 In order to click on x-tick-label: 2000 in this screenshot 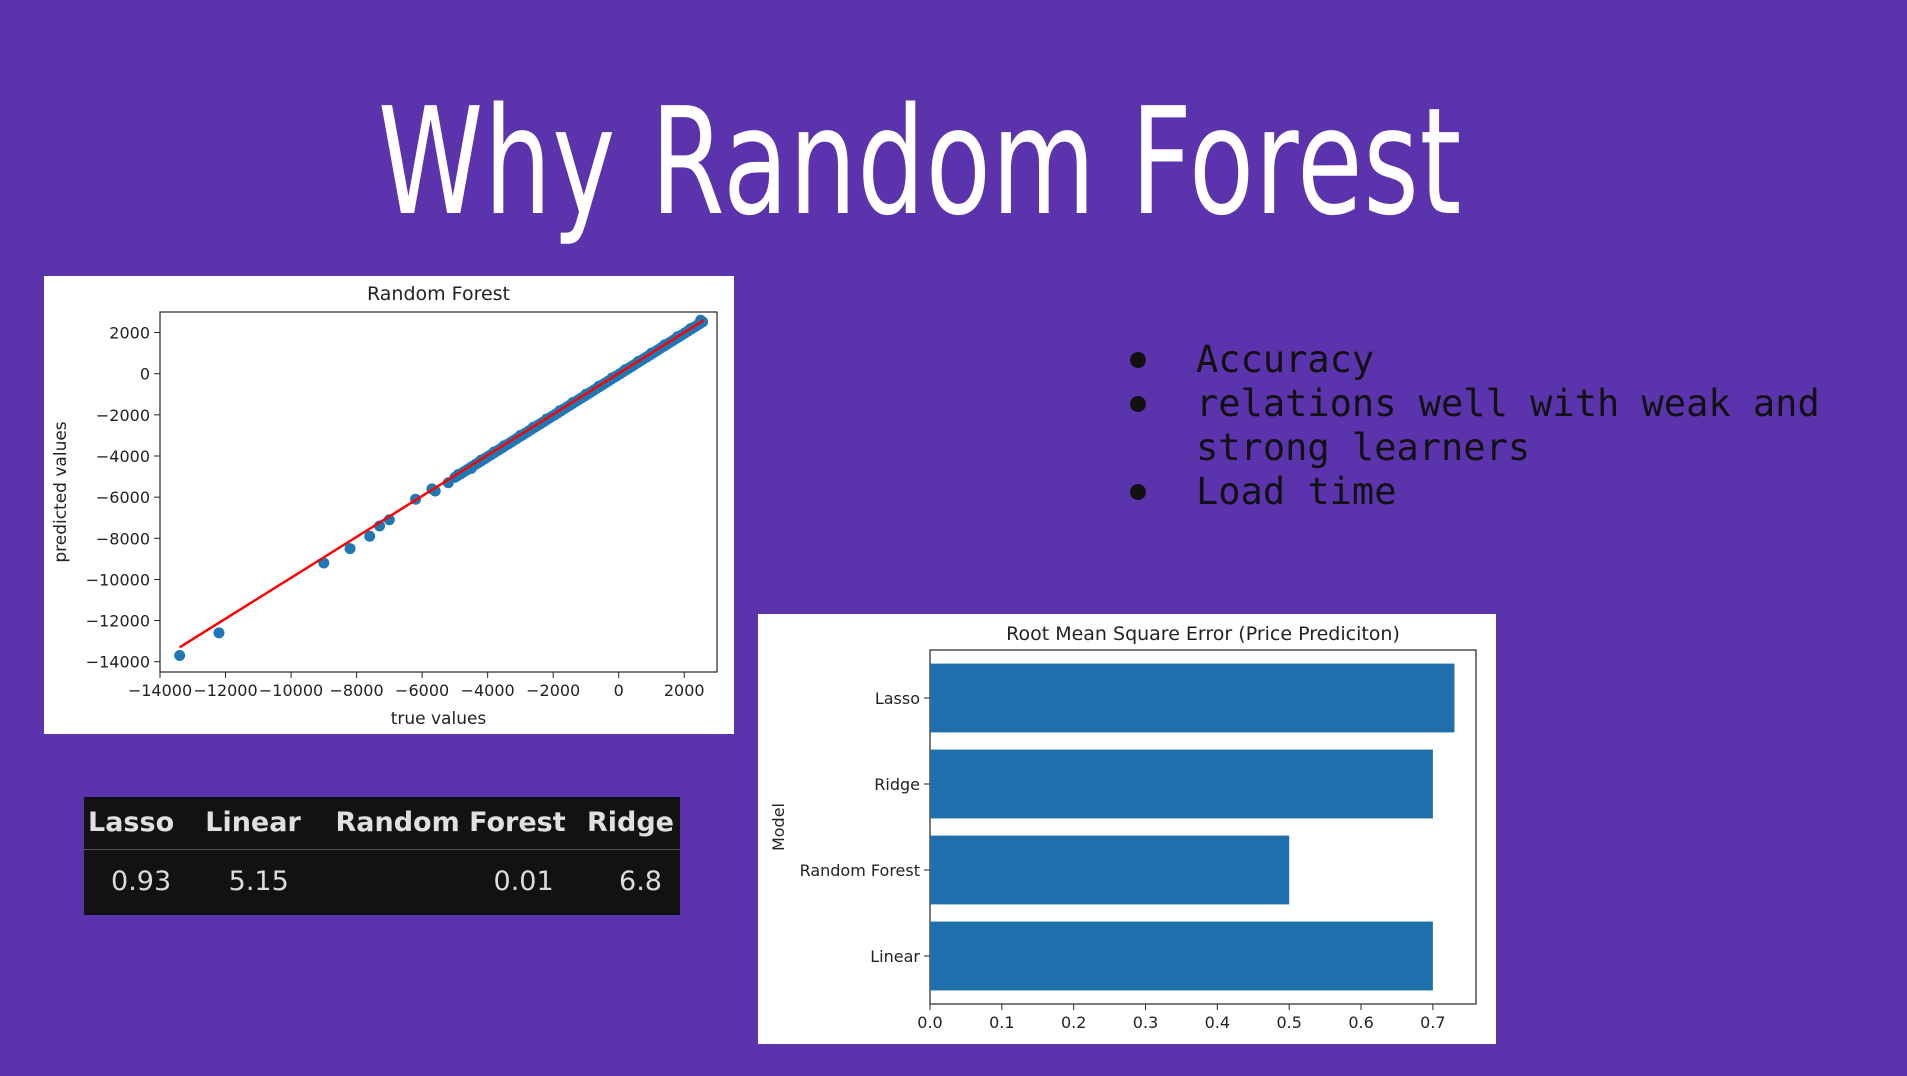, I will do `click(684, 690)`.